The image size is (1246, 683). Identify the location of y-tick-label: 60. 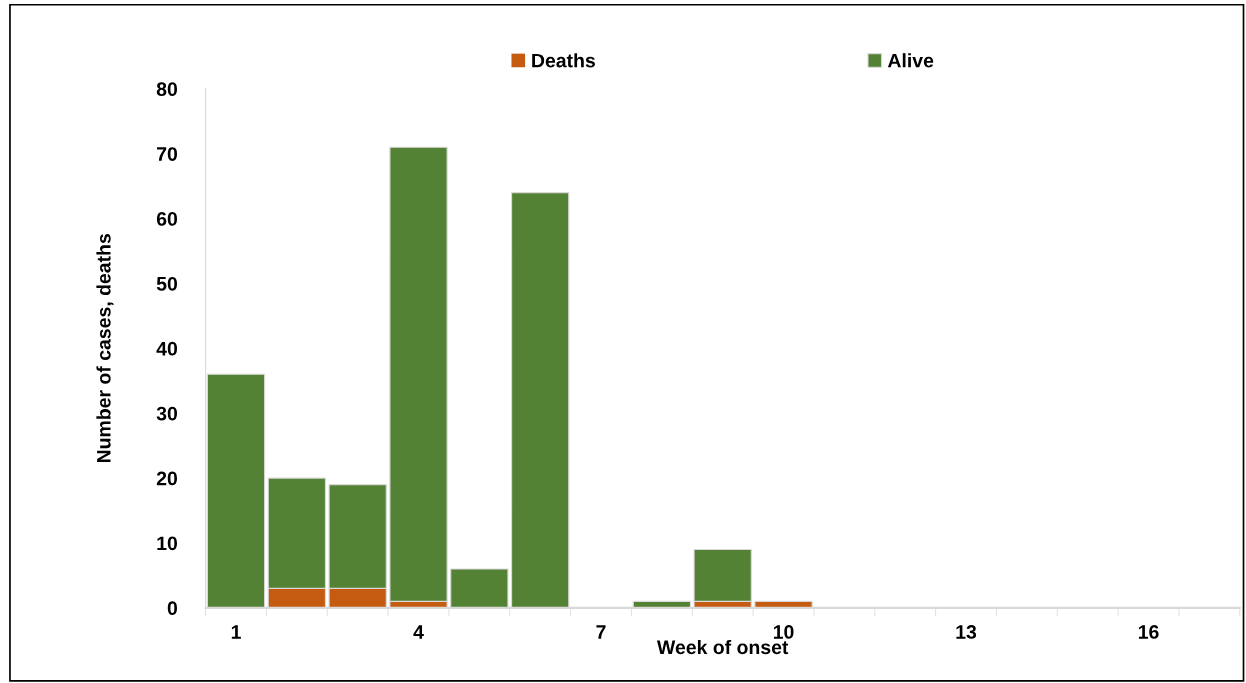
(167, 219).